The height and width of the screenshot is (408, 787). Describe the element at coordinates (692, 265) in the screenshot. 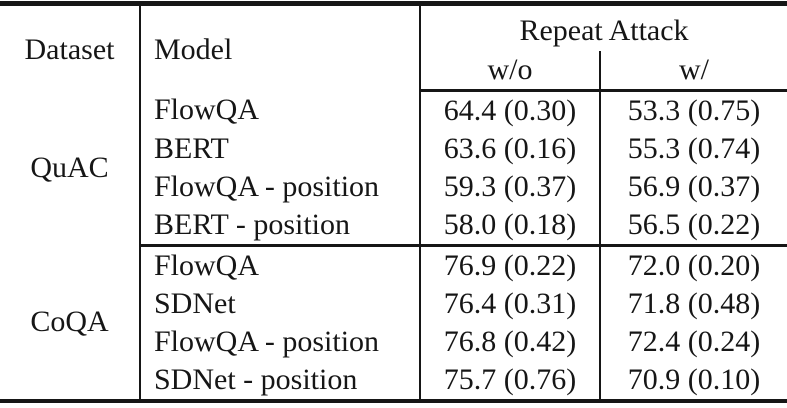

I see `score-cell-with: 72.0 (0.20)` at that location.